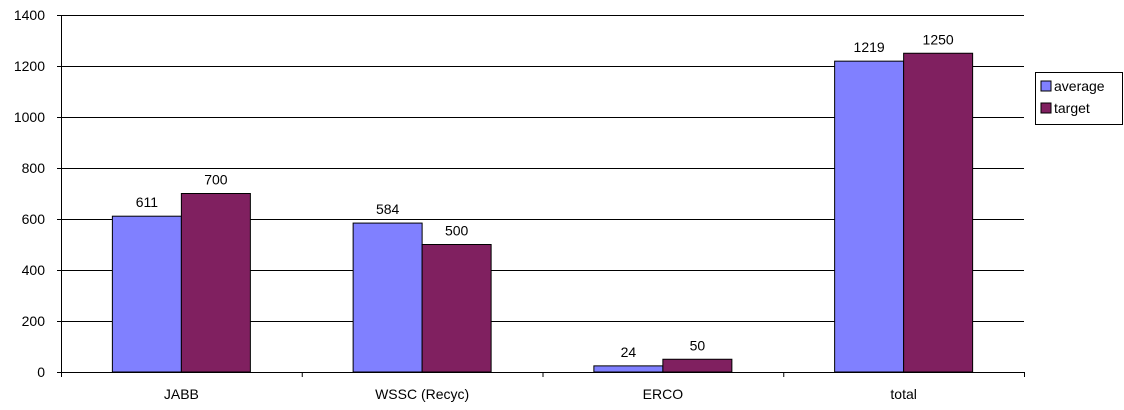 The image size is (1124, 410). Describe the element at coordinates (938, 39) in the screenshot. I see `data-label: 1250` at that location.